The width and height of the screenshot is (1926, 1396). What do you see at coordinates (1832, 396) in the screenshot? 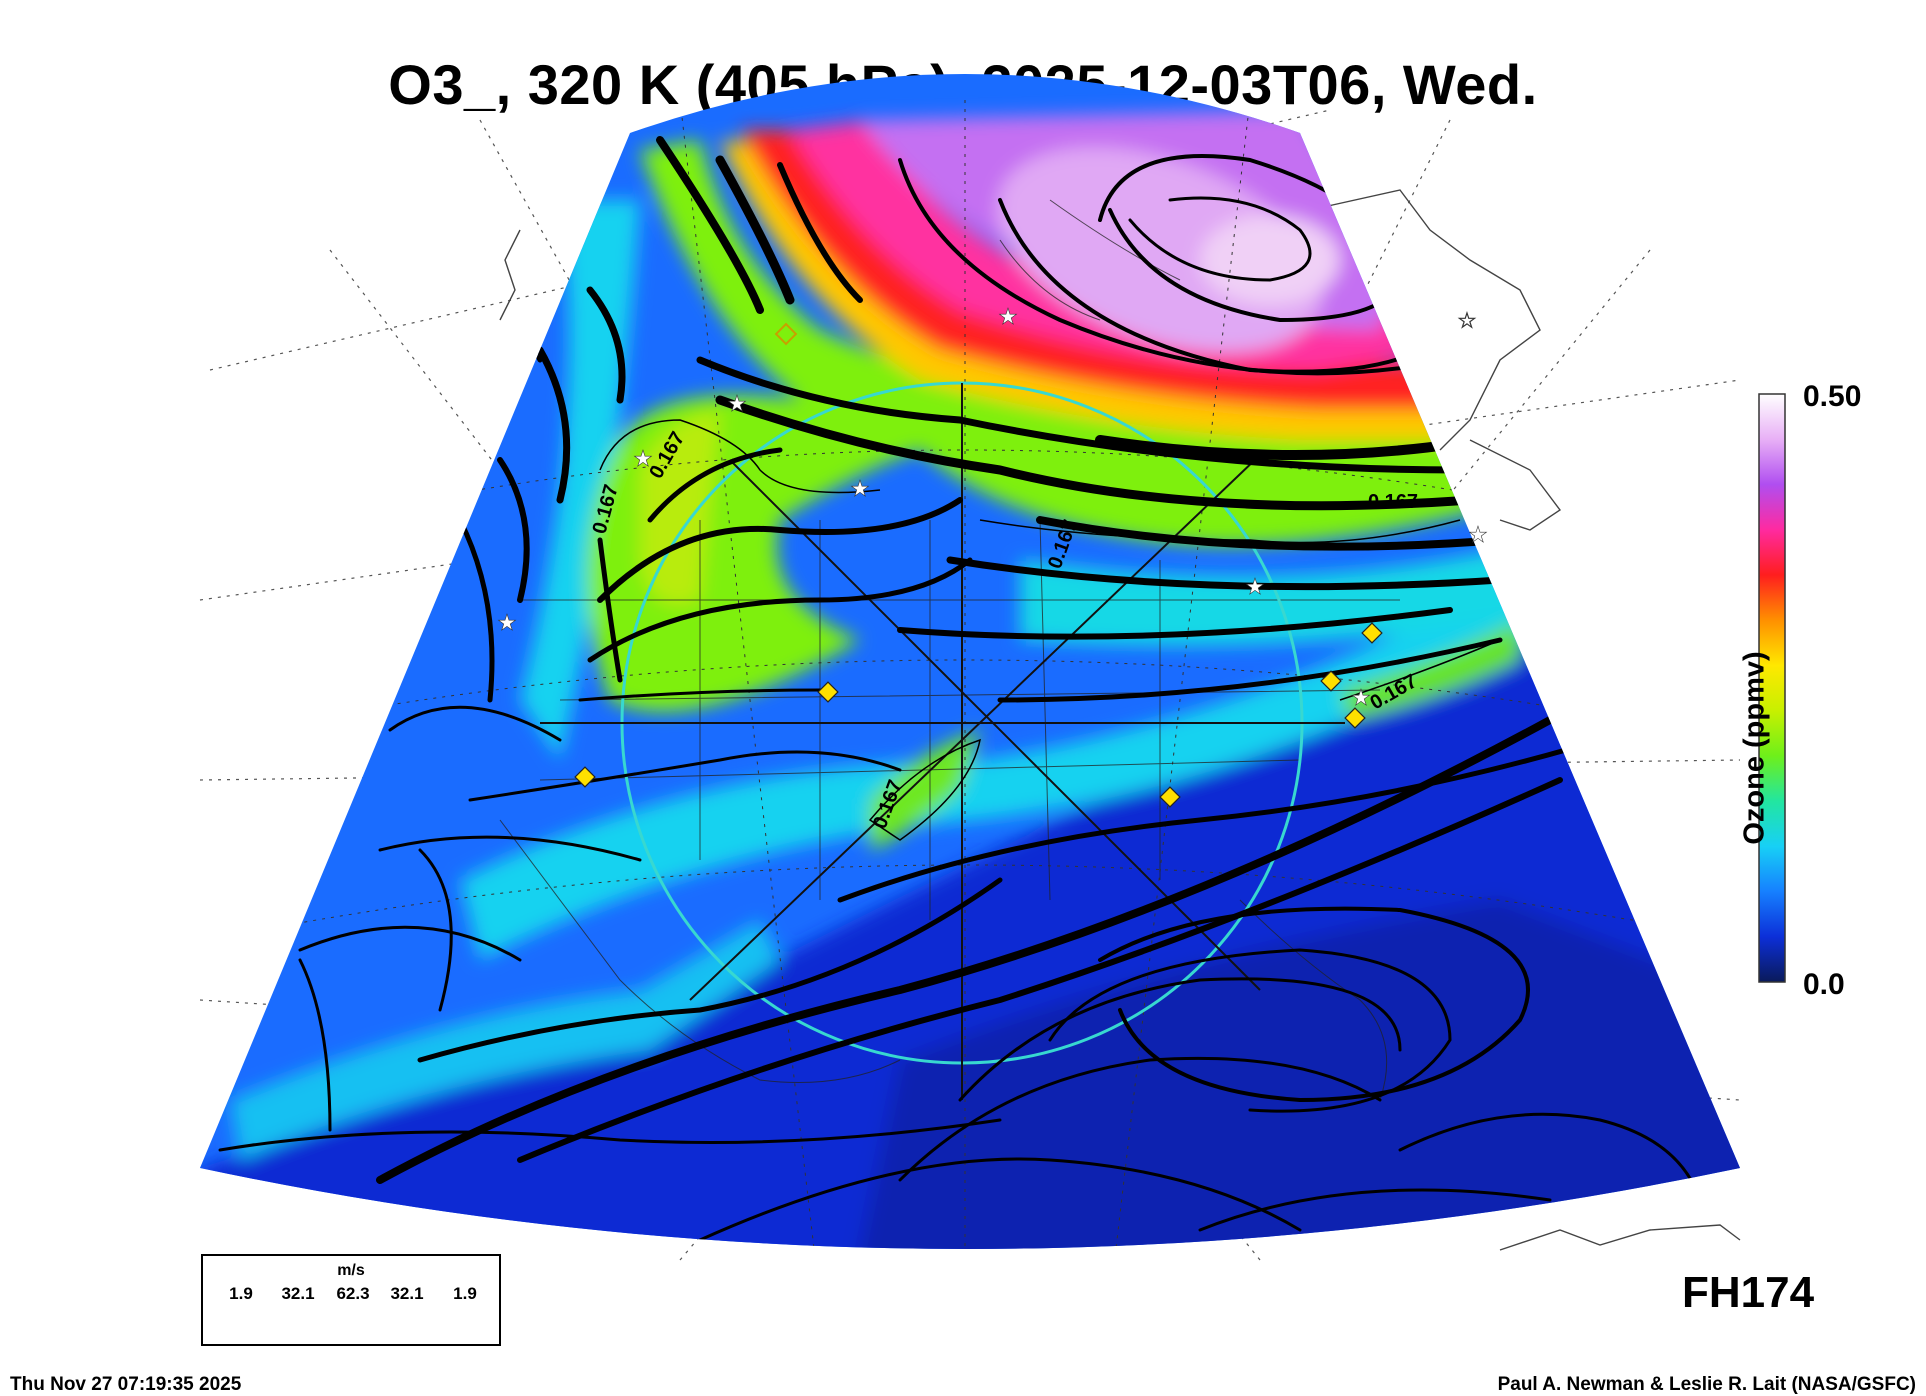
I see `colorbar-max-label: 0.50` at bounding box center [1832, 396].